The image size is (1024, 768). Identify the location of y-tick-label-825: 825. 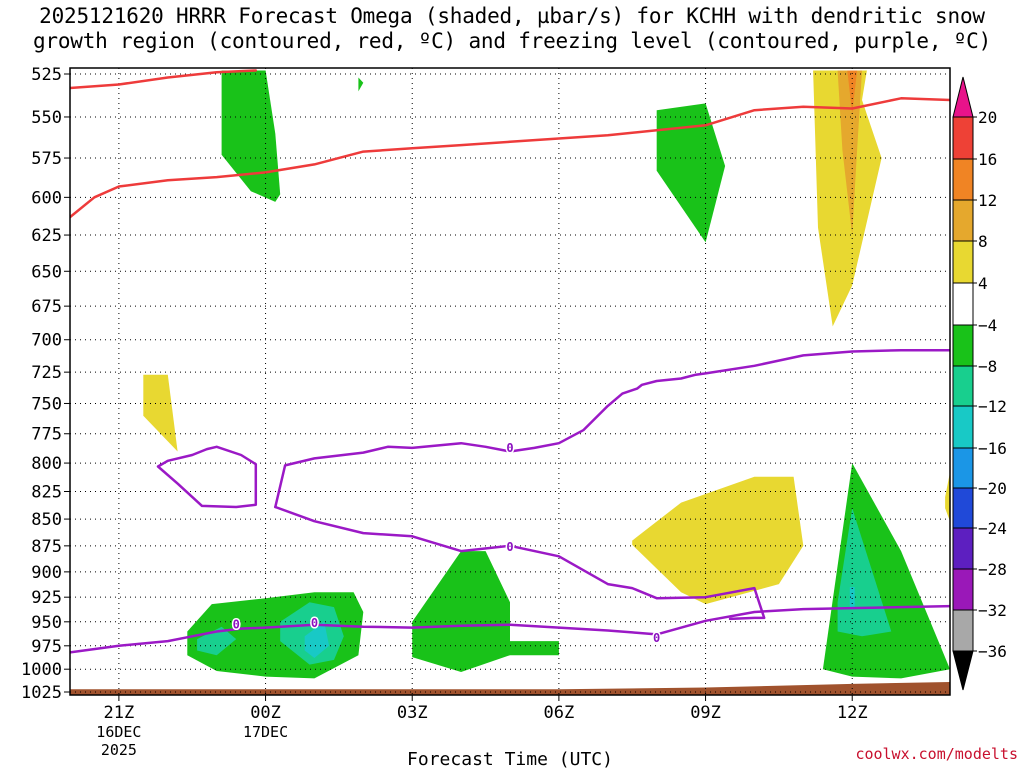
(46, 492).